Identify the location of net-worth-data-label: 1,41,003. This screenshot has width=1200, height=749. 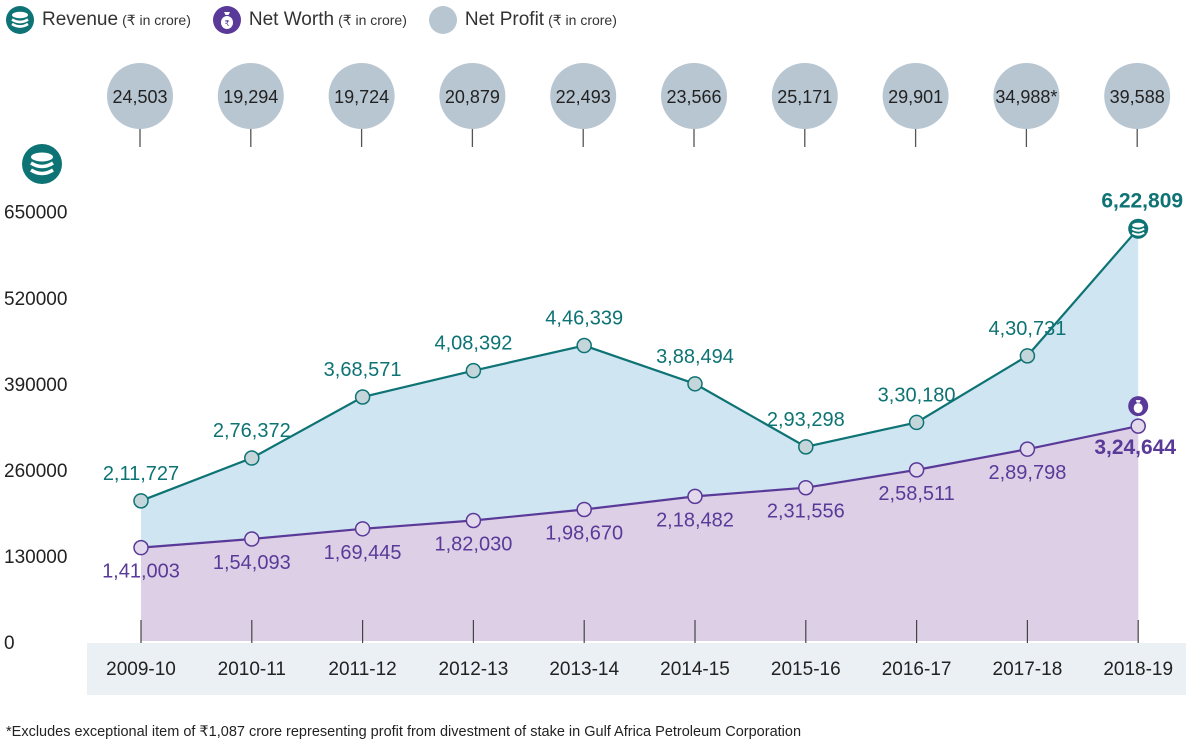
(141, 572).